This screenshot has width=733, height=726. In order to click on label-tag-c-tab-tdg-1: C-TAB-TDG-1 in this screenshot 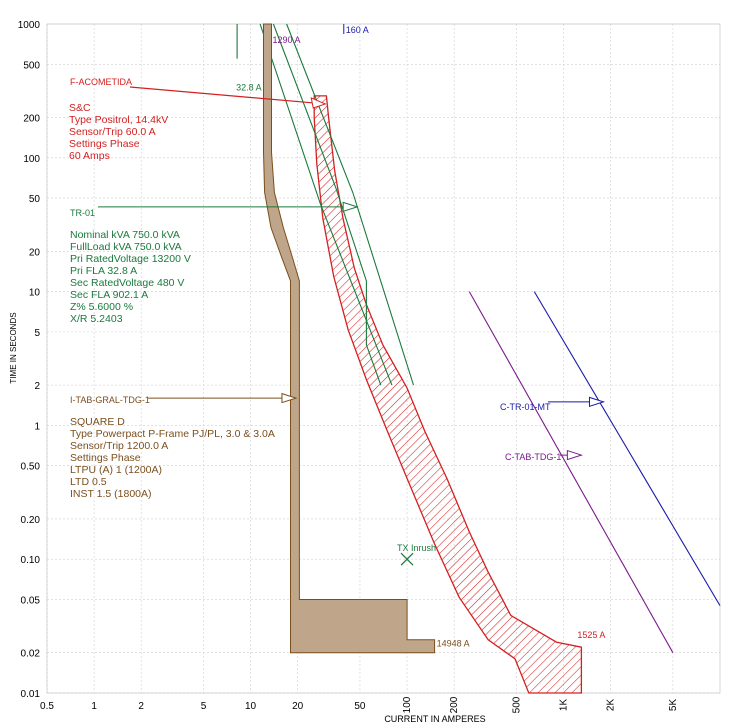, I will do `click(533, 457)`.